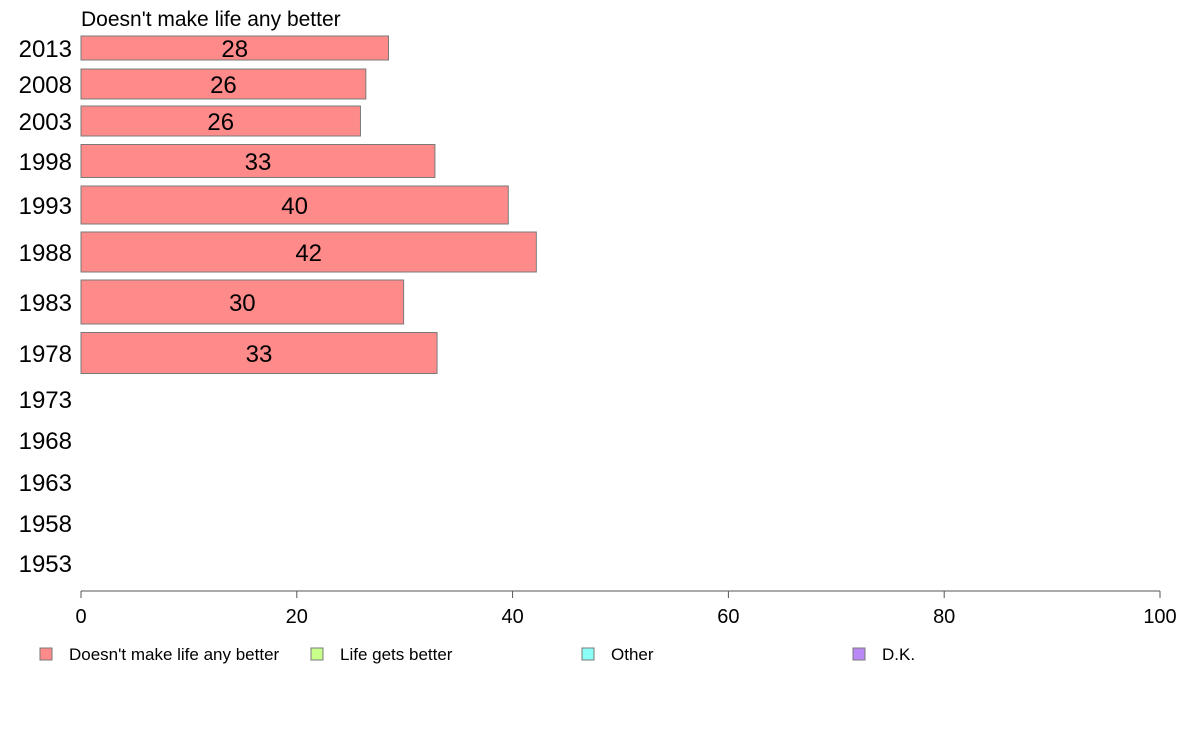 Image resolution: width=1188 pixels, height=736 pixels. Describe the element at coordinates (1159, 617) in the screenshot. I see `x-tick-label: 100` at that location.